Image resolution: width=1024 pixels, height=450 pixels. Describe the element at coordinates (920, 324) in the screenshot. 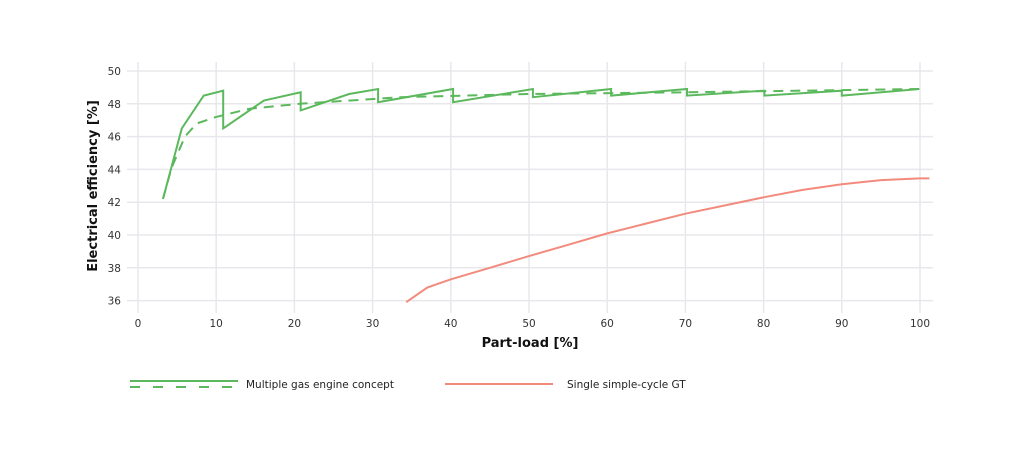

I see `x-tick-label: 100` at that location.